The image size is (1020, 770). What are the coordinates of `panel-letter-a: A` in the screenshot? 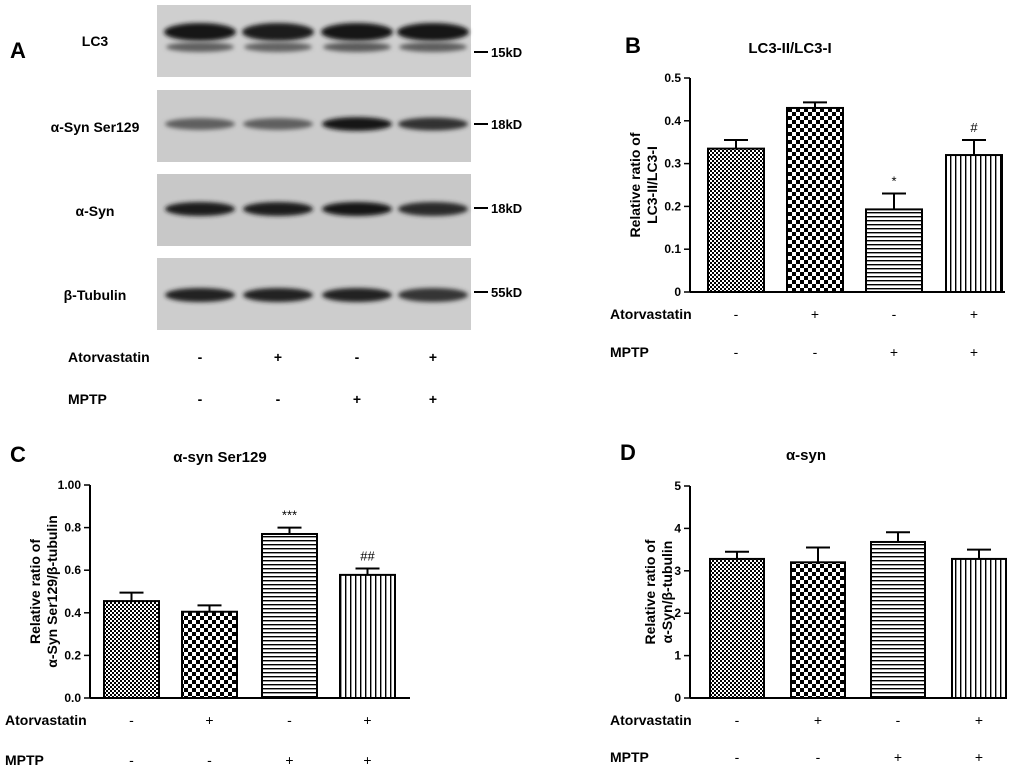 It's located at (18, 50).